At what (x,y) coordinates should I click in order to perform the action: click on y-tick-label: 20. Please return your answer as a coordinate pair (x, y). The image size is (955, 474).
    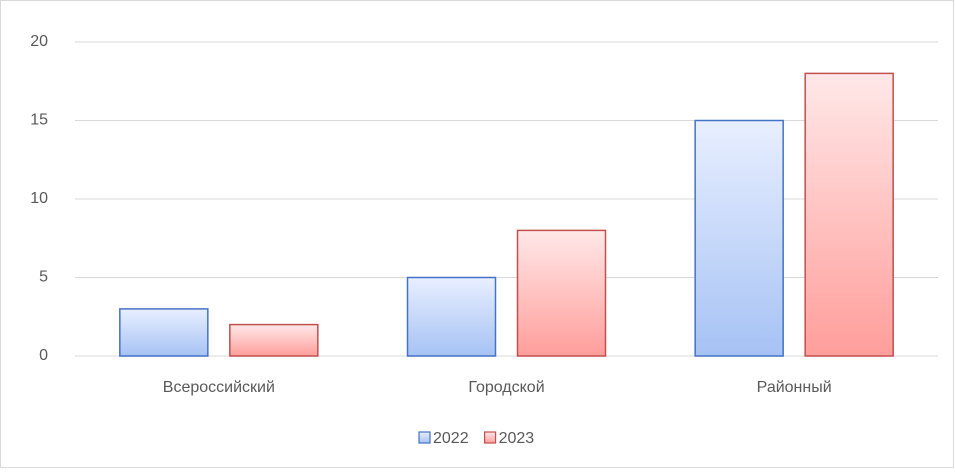
    Looking at the image, I should click on (39, 41).